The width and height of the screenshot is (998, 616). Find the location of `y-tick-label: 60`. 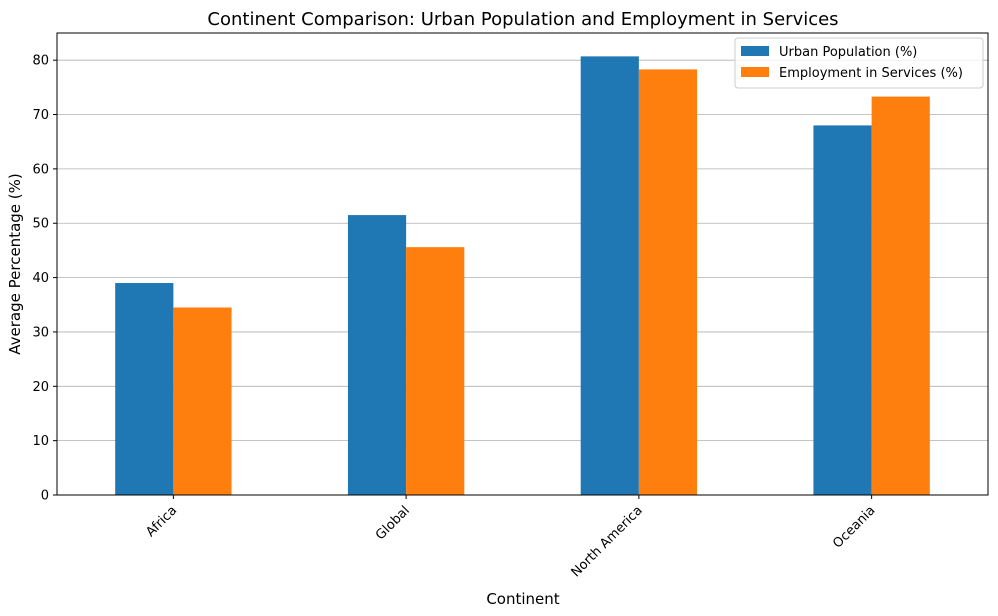

y-tick-label: 60 is located at coordinates (40, 169).